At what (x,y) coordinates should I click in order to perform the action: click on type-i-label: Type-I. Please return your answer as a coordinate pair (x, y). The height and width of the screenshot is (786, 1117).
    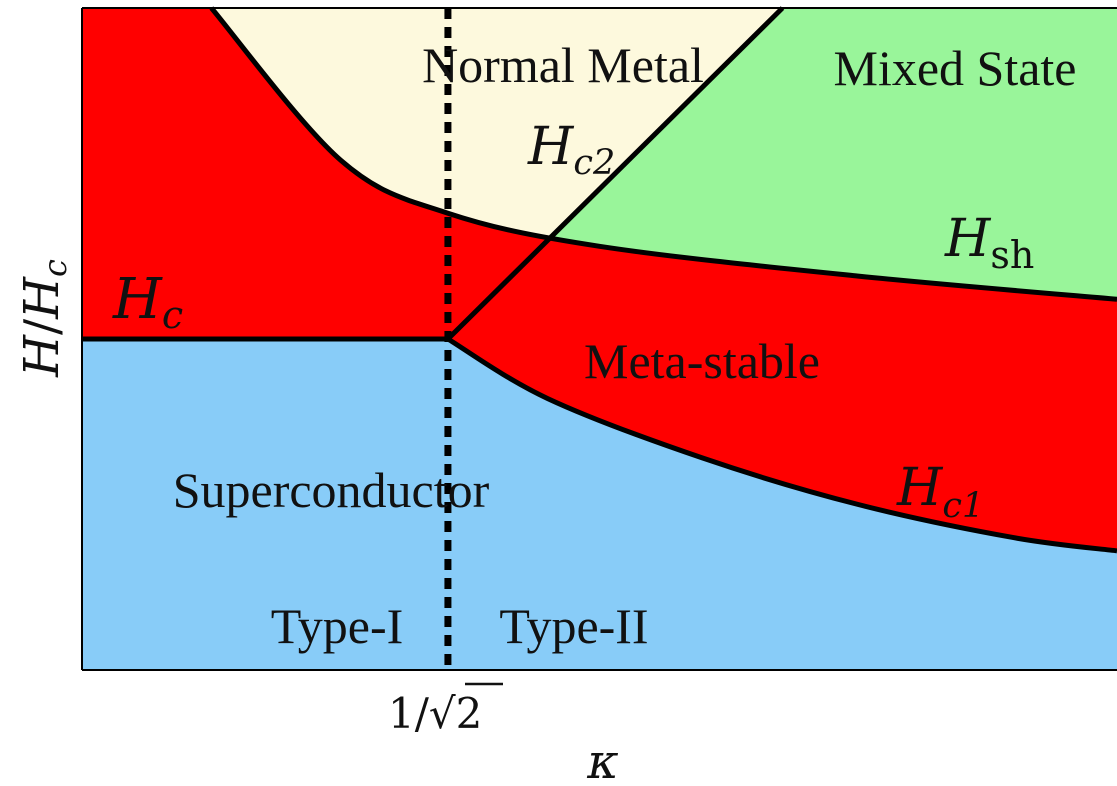
    Looking at the image, I should click on (337, 626).